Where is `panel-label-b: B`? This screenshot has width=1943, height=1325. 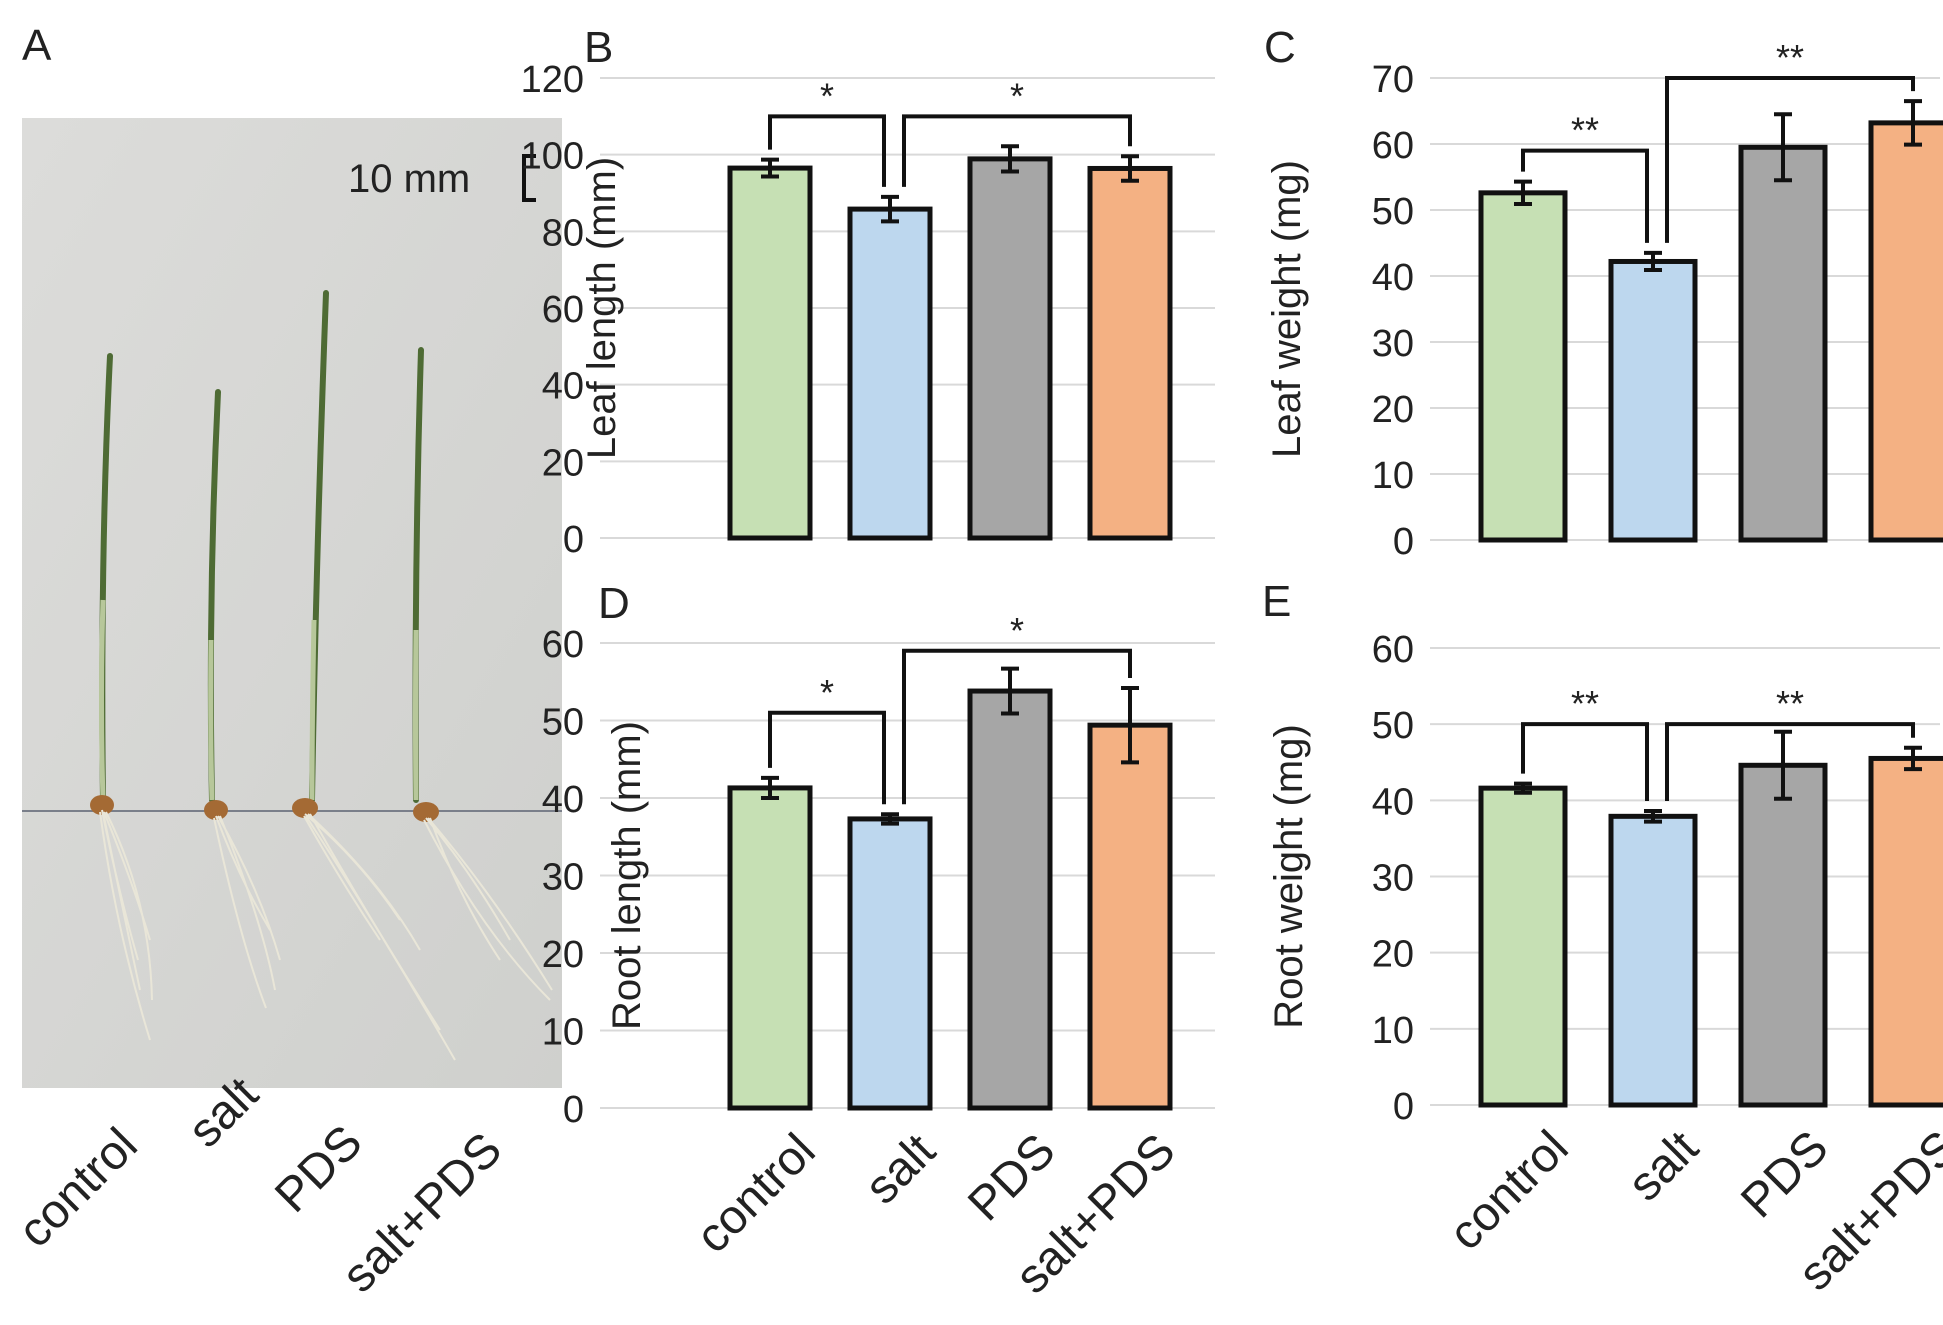
panel-label-b: B is located at coordinates (598, 47).